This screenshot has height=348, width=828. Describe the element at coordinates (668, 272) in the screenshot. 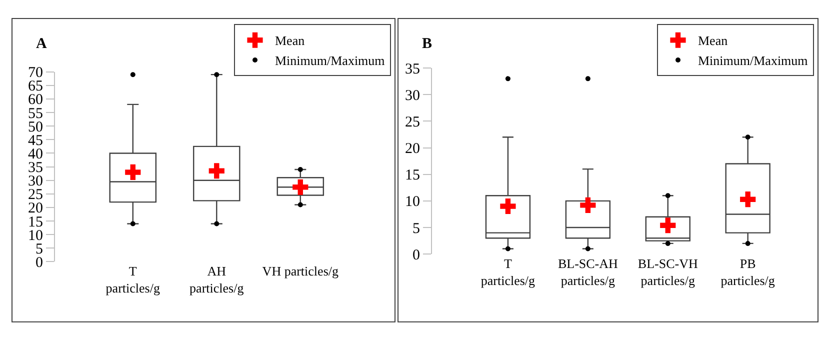

I see `x-tick-label: BL-SC-VH particles/g` at that location.